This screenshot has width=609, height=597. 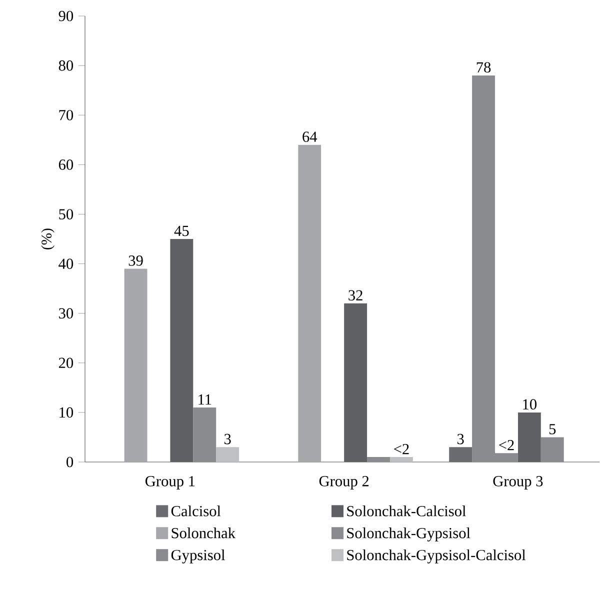 What do you see at coordinates (530, 404) in the screenshot?
I see `data-label: 10` at bounding box center [530, 404].